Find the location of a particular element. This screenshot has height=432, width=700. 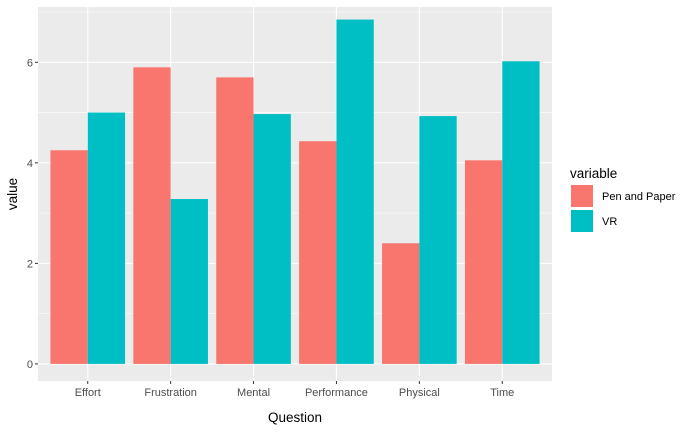

x-tick-label: Mental is located at coordinates (253, 393).